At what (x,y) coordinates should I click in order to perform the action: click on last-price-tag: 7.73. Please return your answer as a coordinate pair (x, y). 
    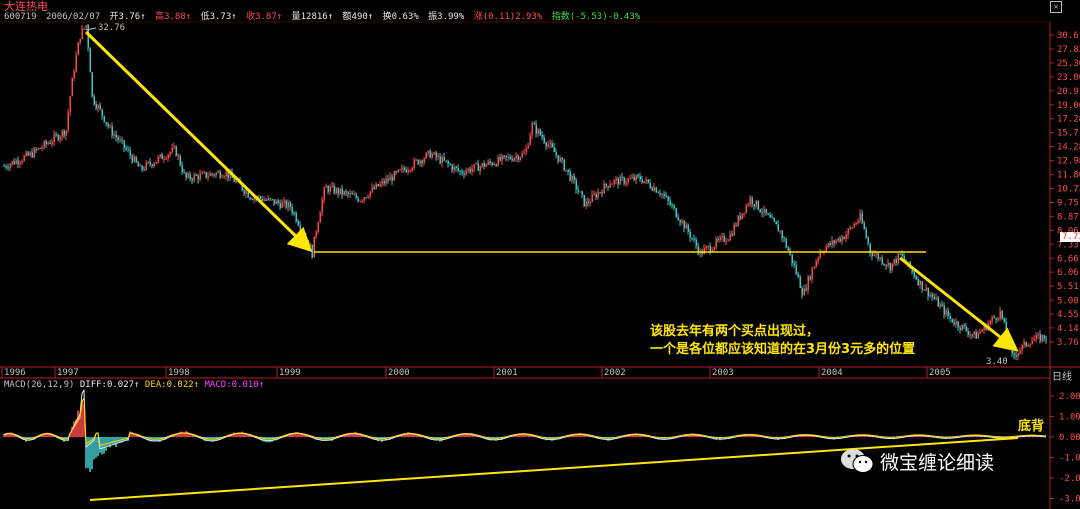
    Looking at the image, I should click on (1070, 237).